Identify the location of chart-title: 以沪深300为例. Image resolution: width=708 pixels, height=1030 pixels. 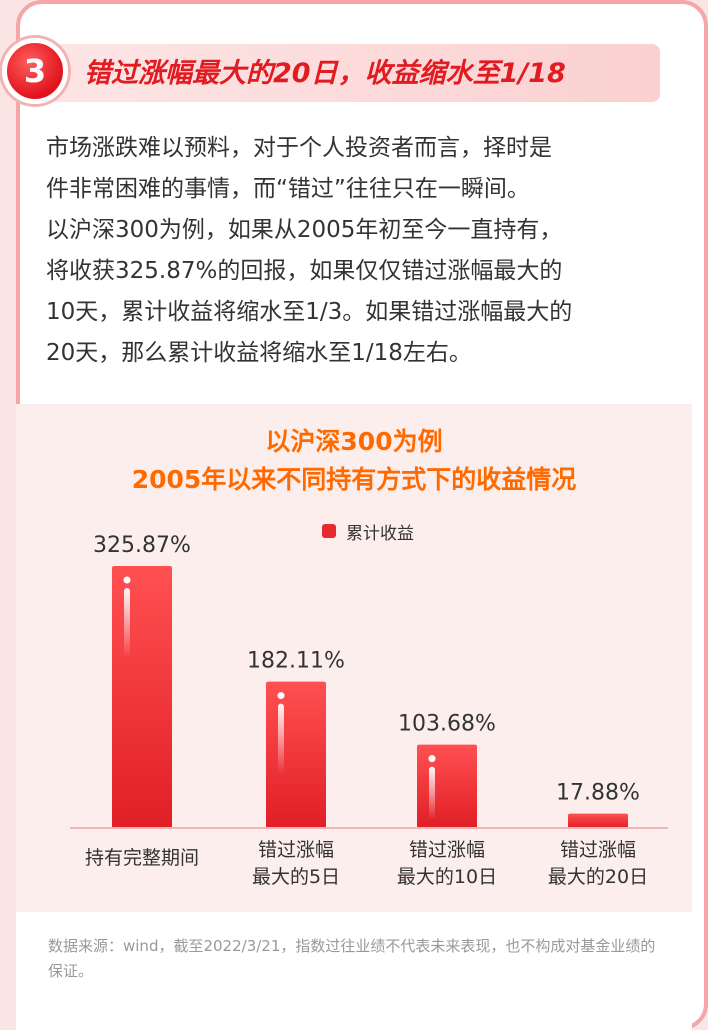
(354, 441).